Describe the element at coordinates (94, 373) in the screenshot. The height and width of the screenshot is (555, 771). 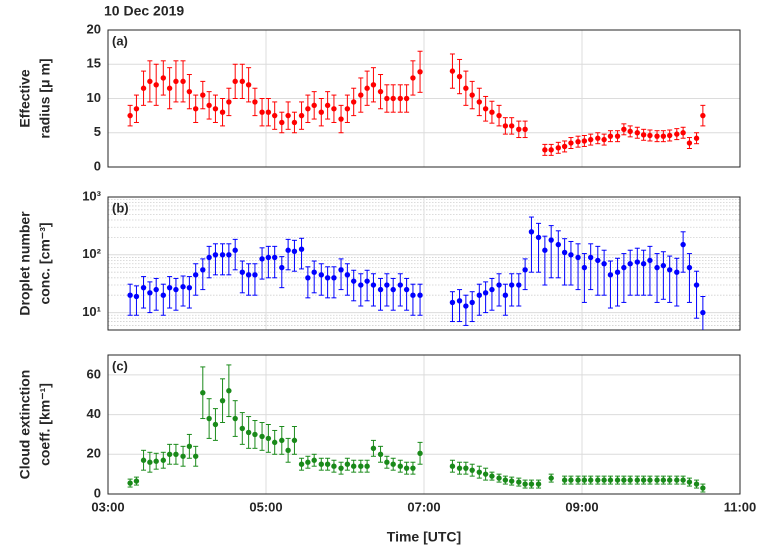
I see `y-tick-label: 60` at that location.